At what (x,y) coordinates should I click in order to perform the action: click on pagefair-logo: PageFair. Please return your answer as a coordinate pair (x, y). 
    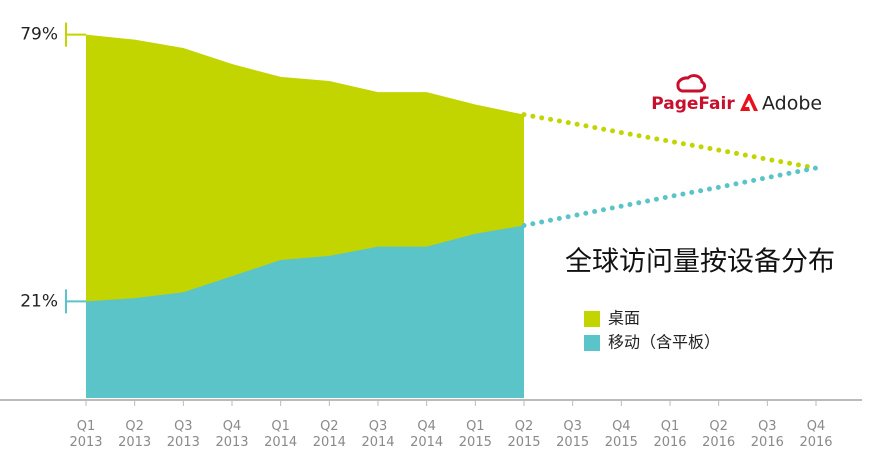
    Looking at the image, I should click on (693, 94).